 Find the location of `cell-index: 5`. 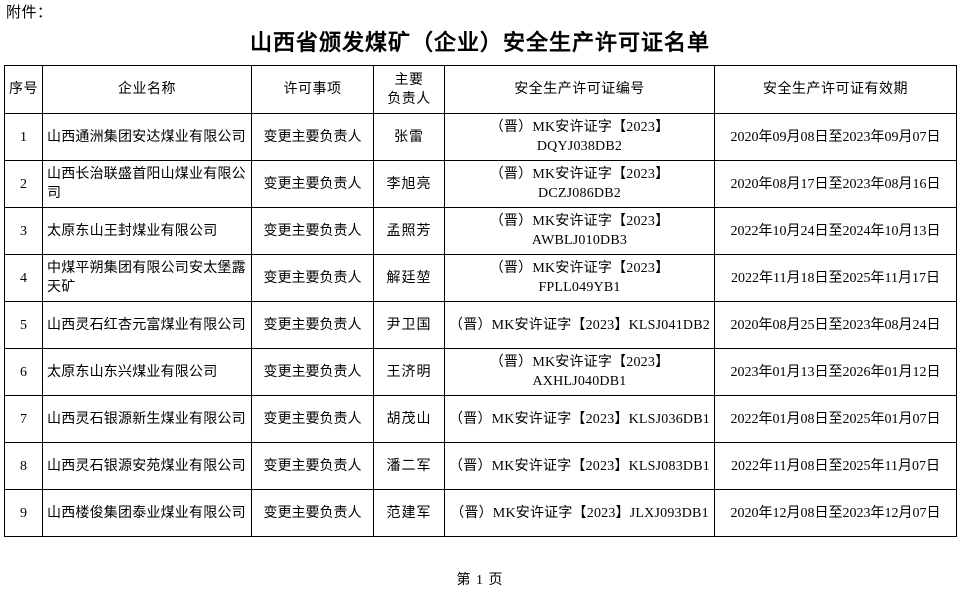

cell-index: 5 is located at coordinates (23, 325).